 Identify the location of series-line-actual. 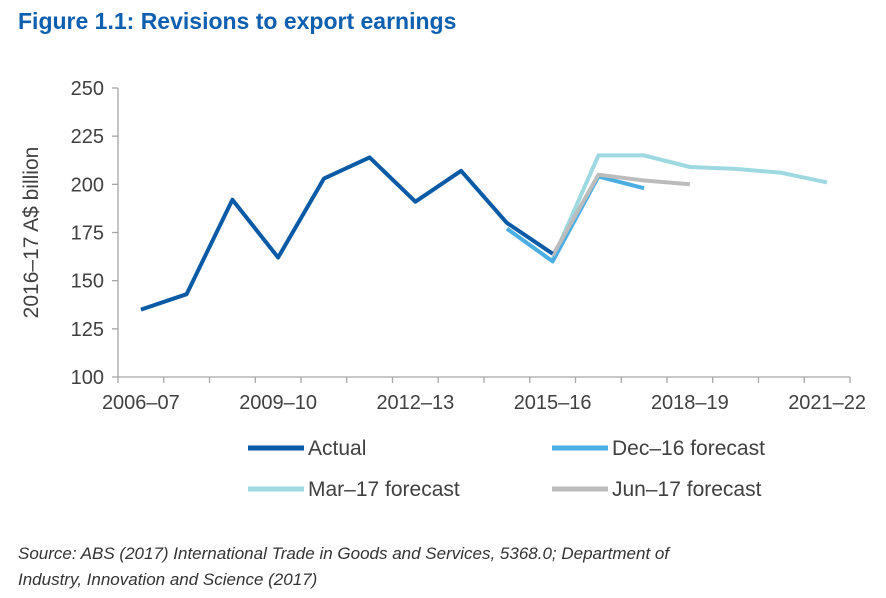
(347, 233).